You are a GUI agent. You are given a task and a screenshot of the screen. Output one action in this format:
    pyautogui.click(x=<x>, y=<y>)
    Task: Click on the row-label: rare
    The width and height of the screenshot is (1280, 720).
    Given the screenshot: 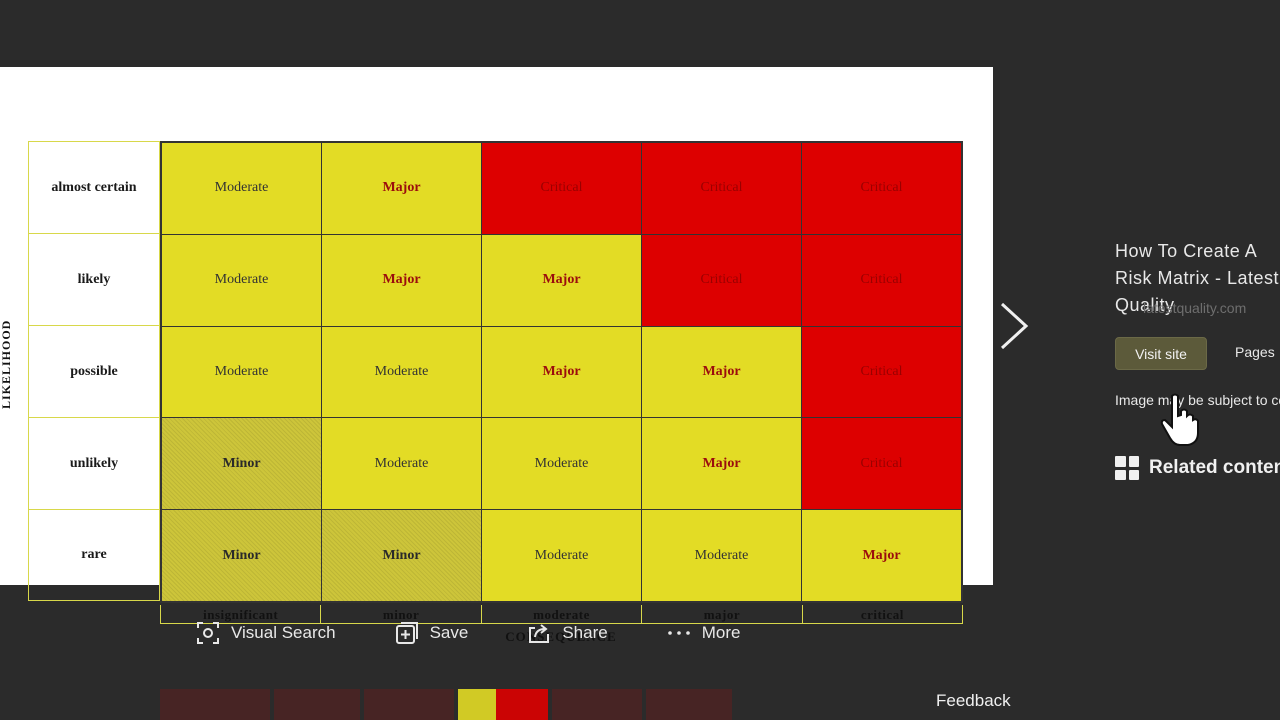 What is the action you would take?
    pyautogui.click(x=94, y=555)
    